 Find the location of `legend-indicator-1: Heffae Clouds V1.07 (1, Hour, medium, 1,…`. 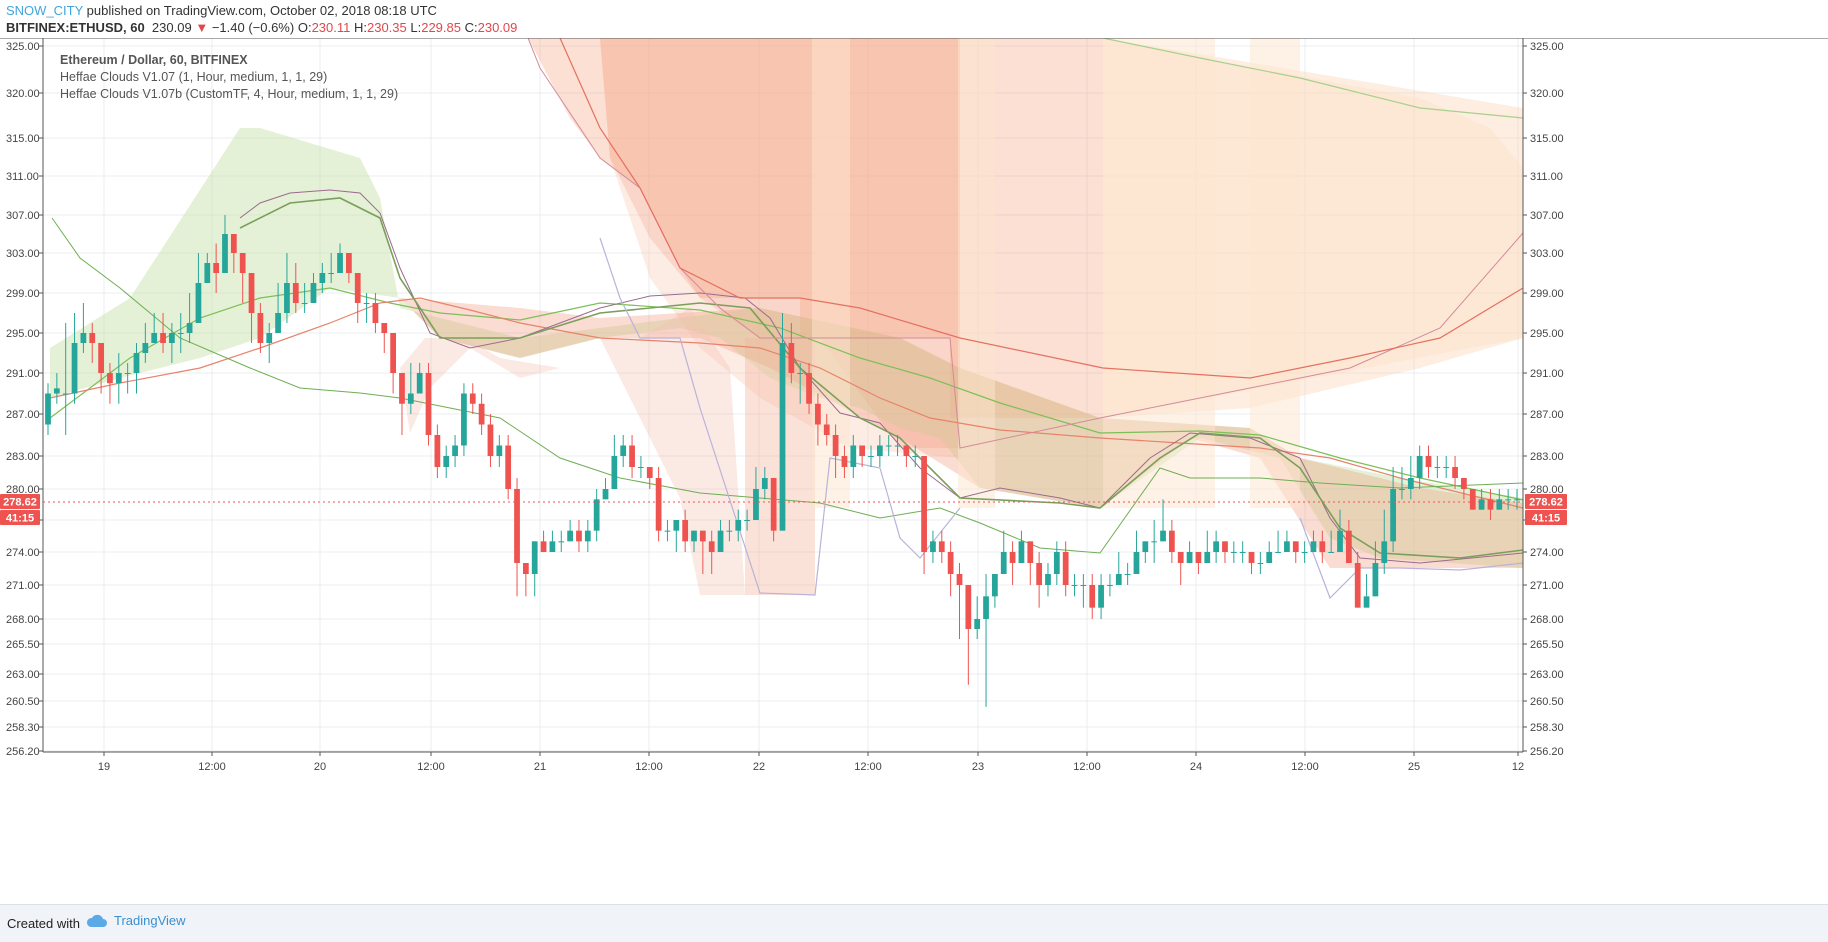

legend-indicator-1: Heffae Clouds V1.07 (1, Hour, medium, 1,… is located at coordinates (194, 77).